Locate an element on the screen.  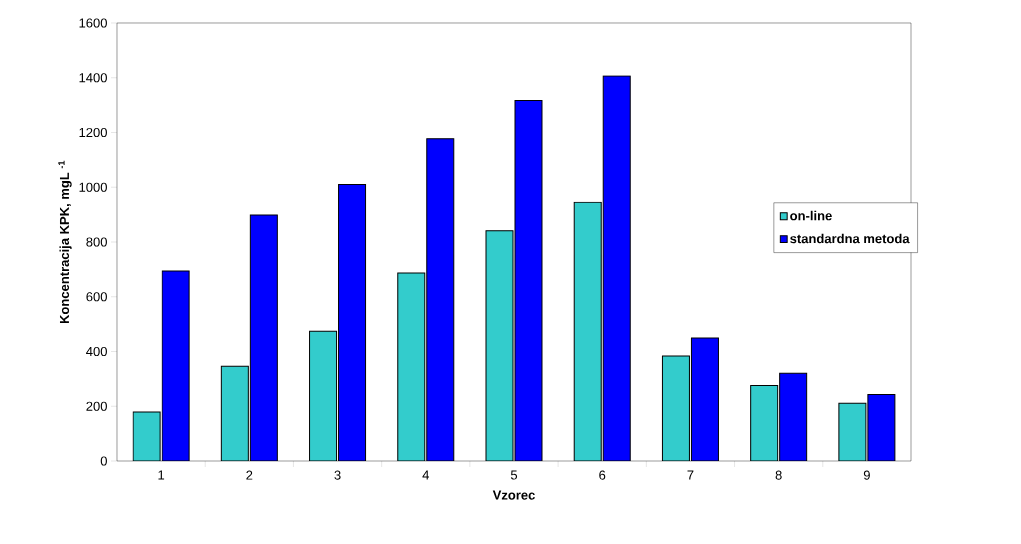
y-tick-label: 1400 is located at coordinates (93, 78).